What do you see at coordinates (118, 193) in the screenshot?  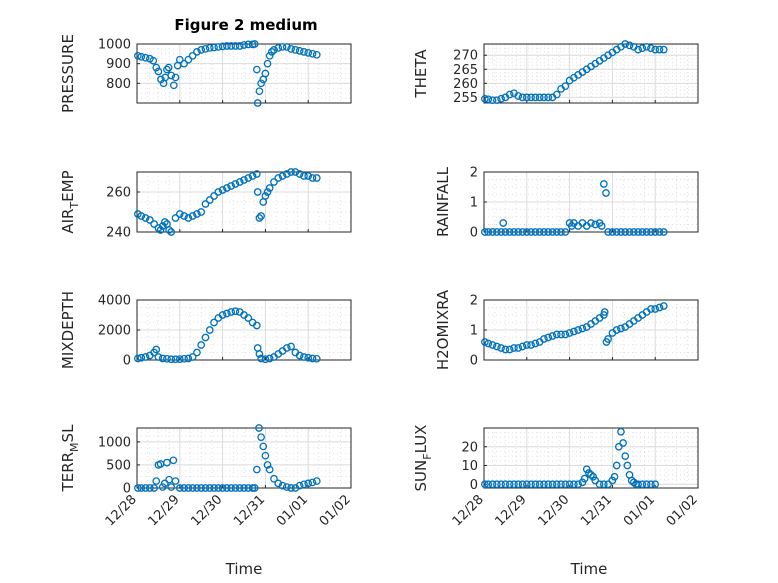 I see `y-tick-label: 260` at bounding box center [118, 193].